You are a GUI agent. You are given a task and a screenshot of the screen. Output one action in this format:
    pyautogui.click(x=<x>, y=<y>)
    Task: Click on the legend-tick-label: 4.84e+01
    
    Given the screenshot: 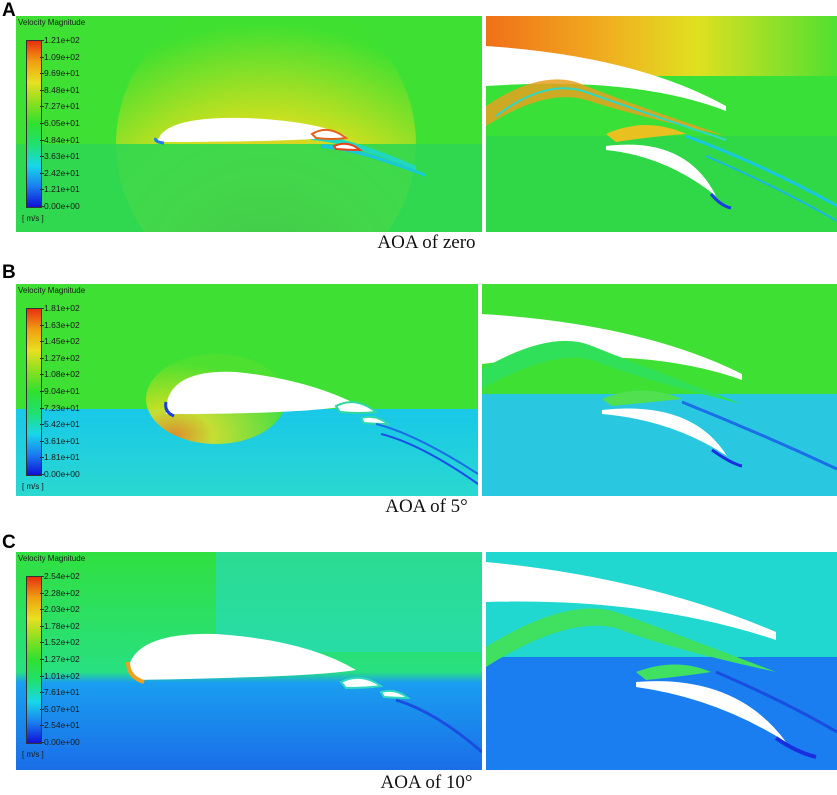 What is the action you would take?
    pyautogui.click(x=62, y=139)
    